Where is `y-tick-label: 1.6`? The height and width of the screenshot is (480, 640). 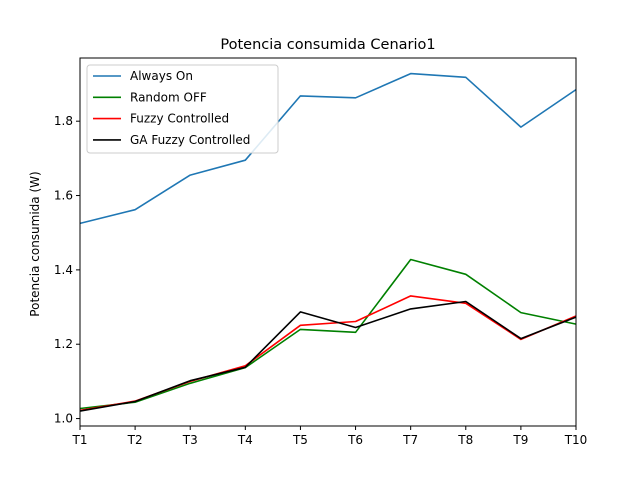
y-tick-label: 1.6 is located at coordinates (63, 196).